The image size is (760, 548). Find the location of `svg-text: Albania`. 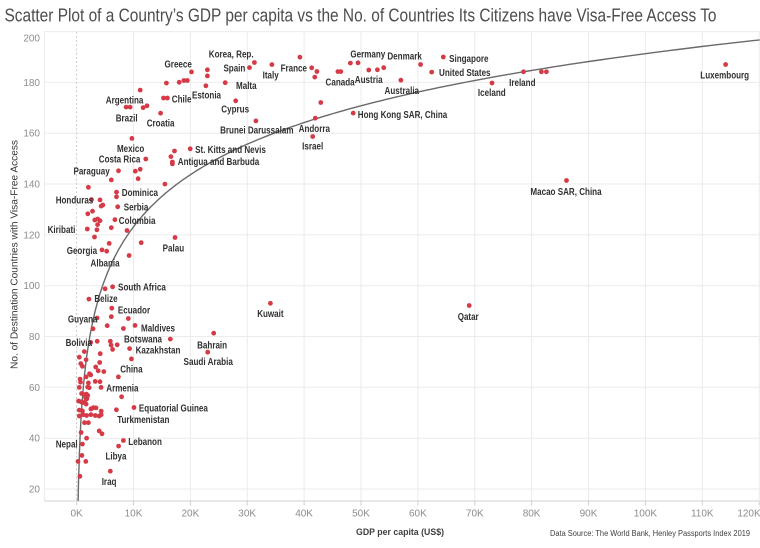

svg-text: Albania is located at coordinates (105, 264).